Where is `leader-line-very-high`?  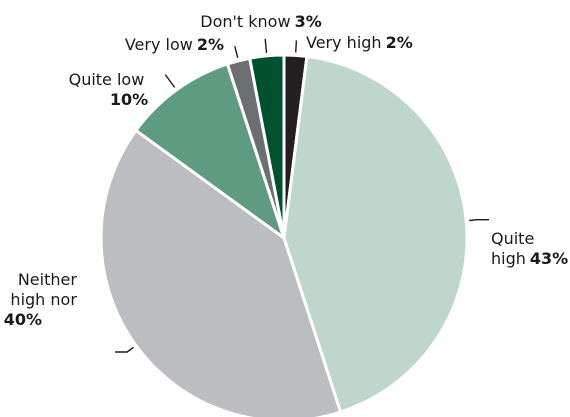 leader-line-very-high is located at coordinates (296, 46).